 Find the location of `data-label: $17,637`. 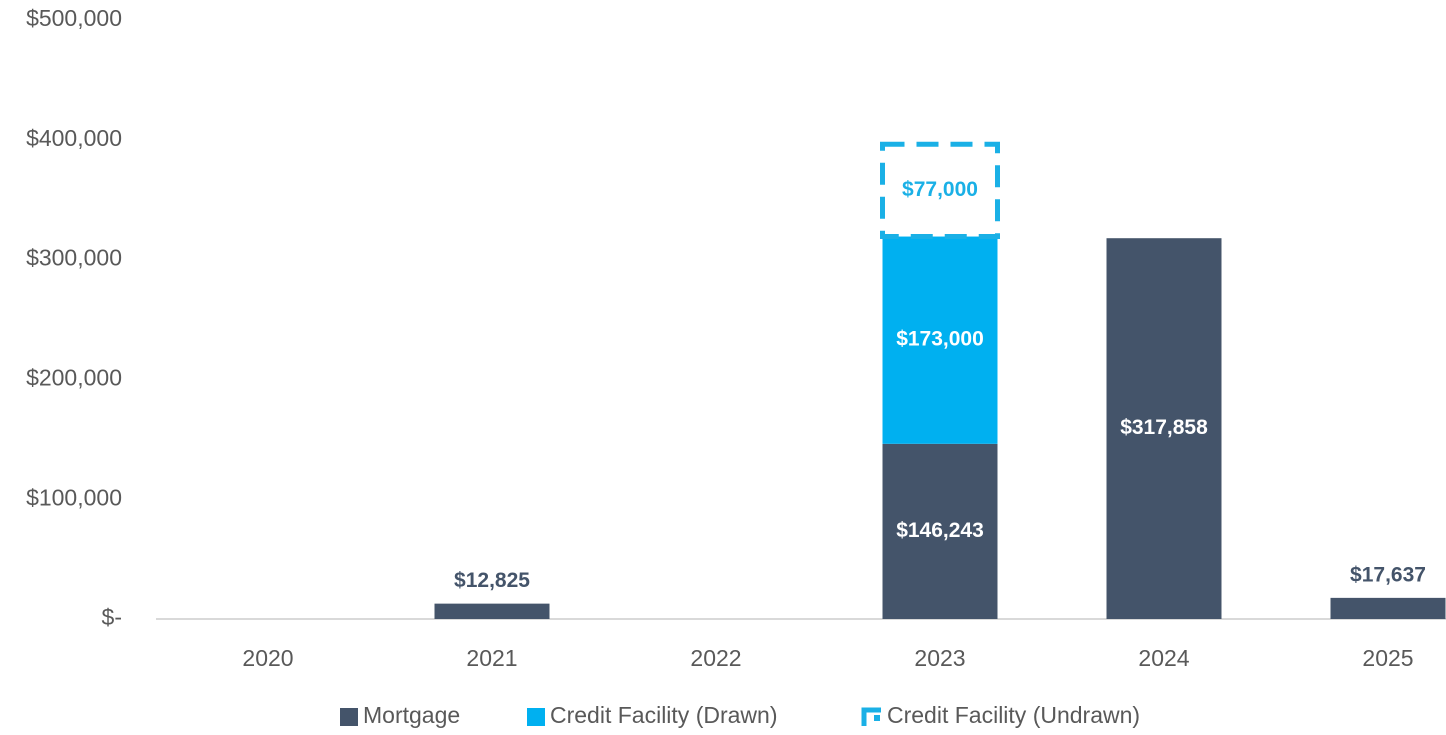

data-label: $17,637 is located at coordinates (1388, 574).